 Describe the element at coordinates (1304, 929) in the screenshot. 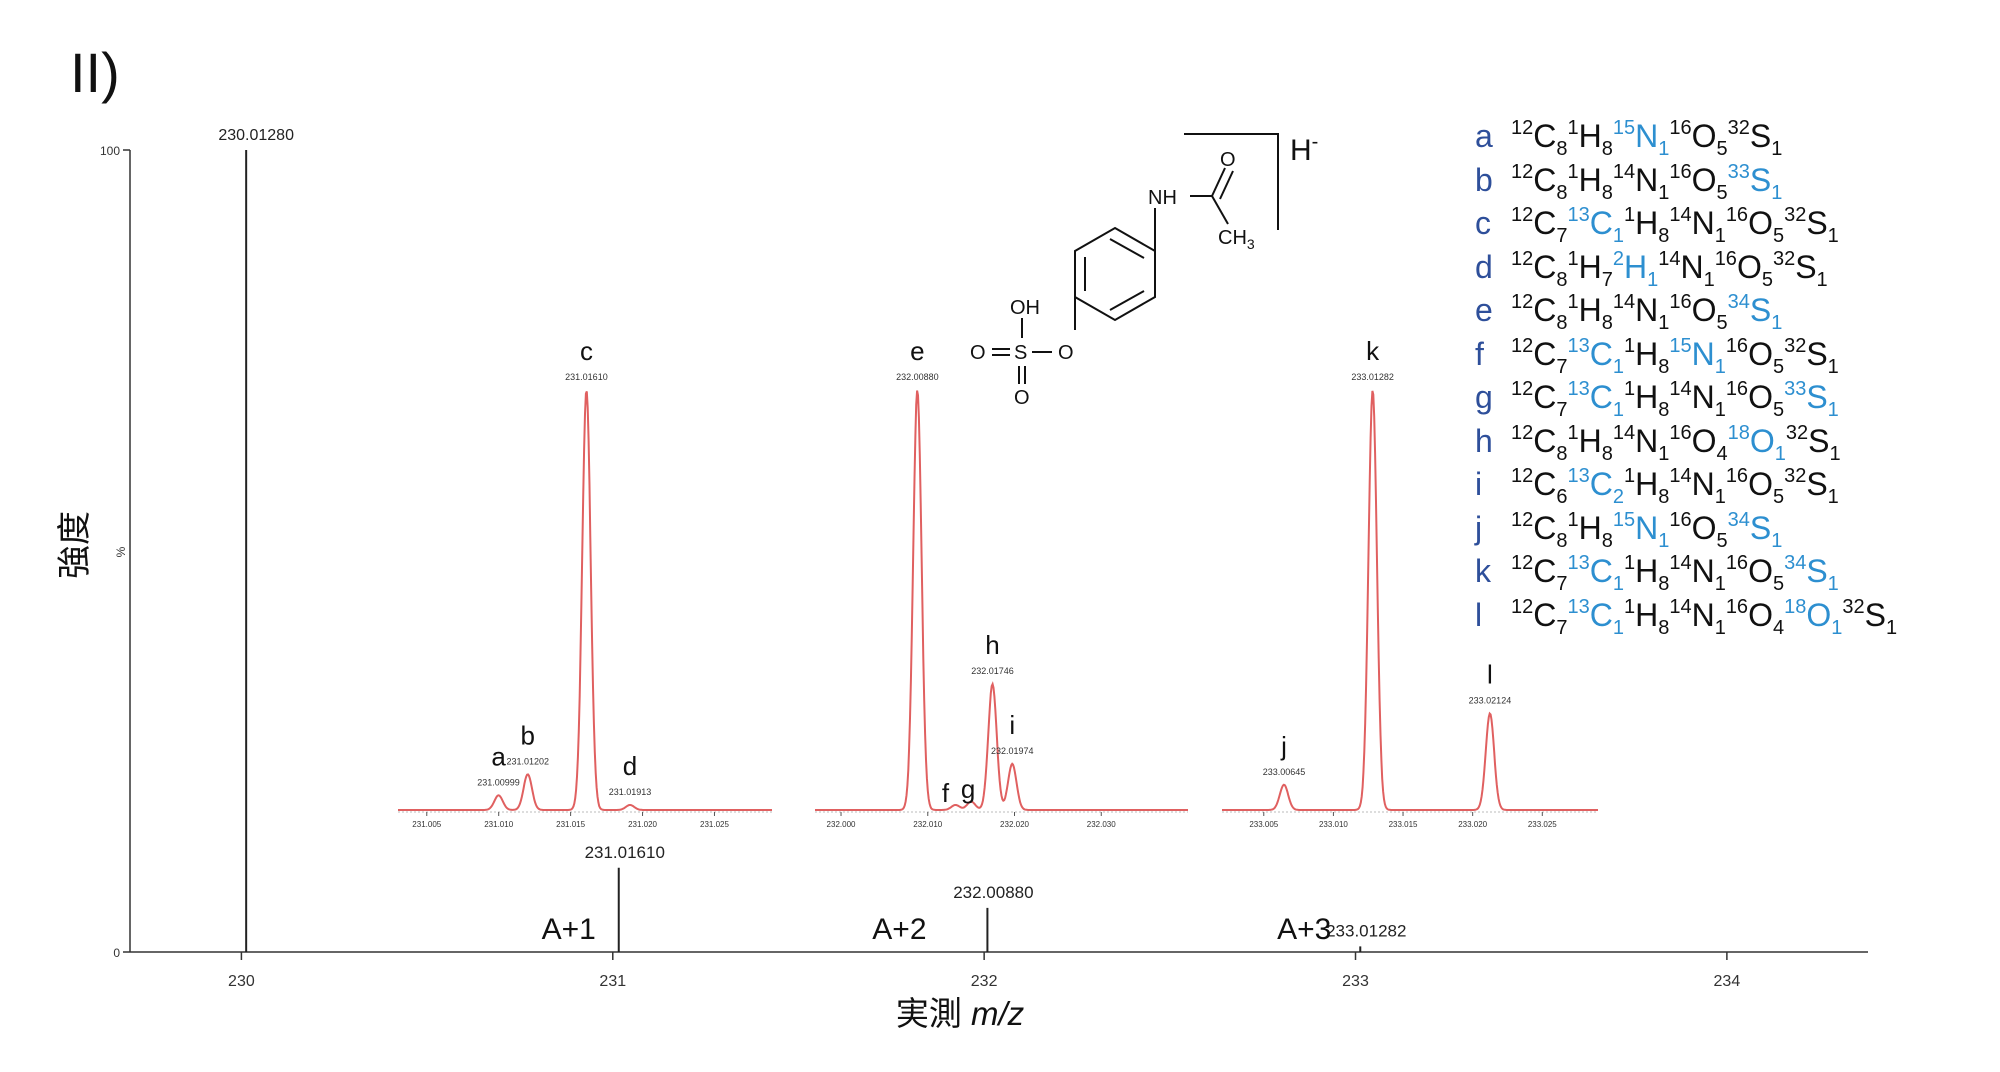

I see `group-label: A+3` at that location.